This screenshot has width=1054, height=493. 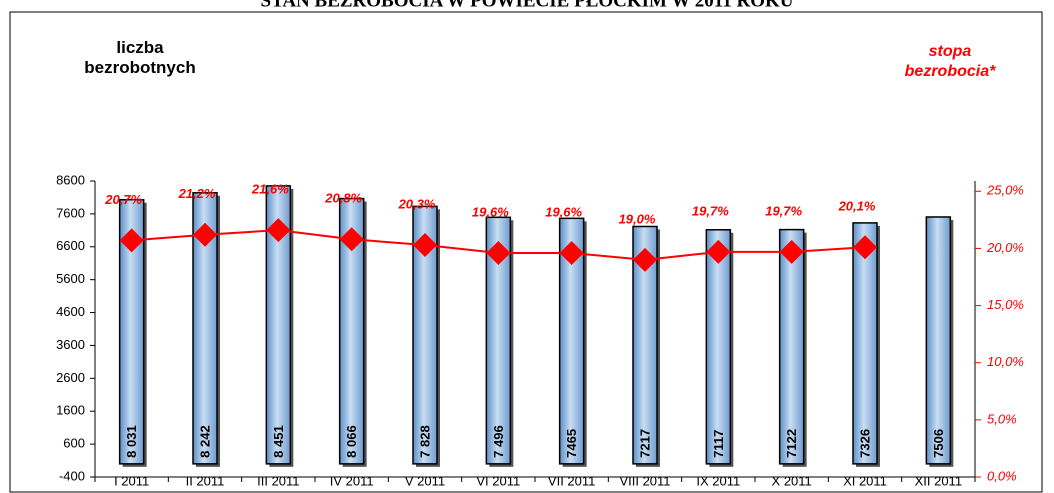 I want to click on line-value-label: 19,0%, so click(x=637, y=218).